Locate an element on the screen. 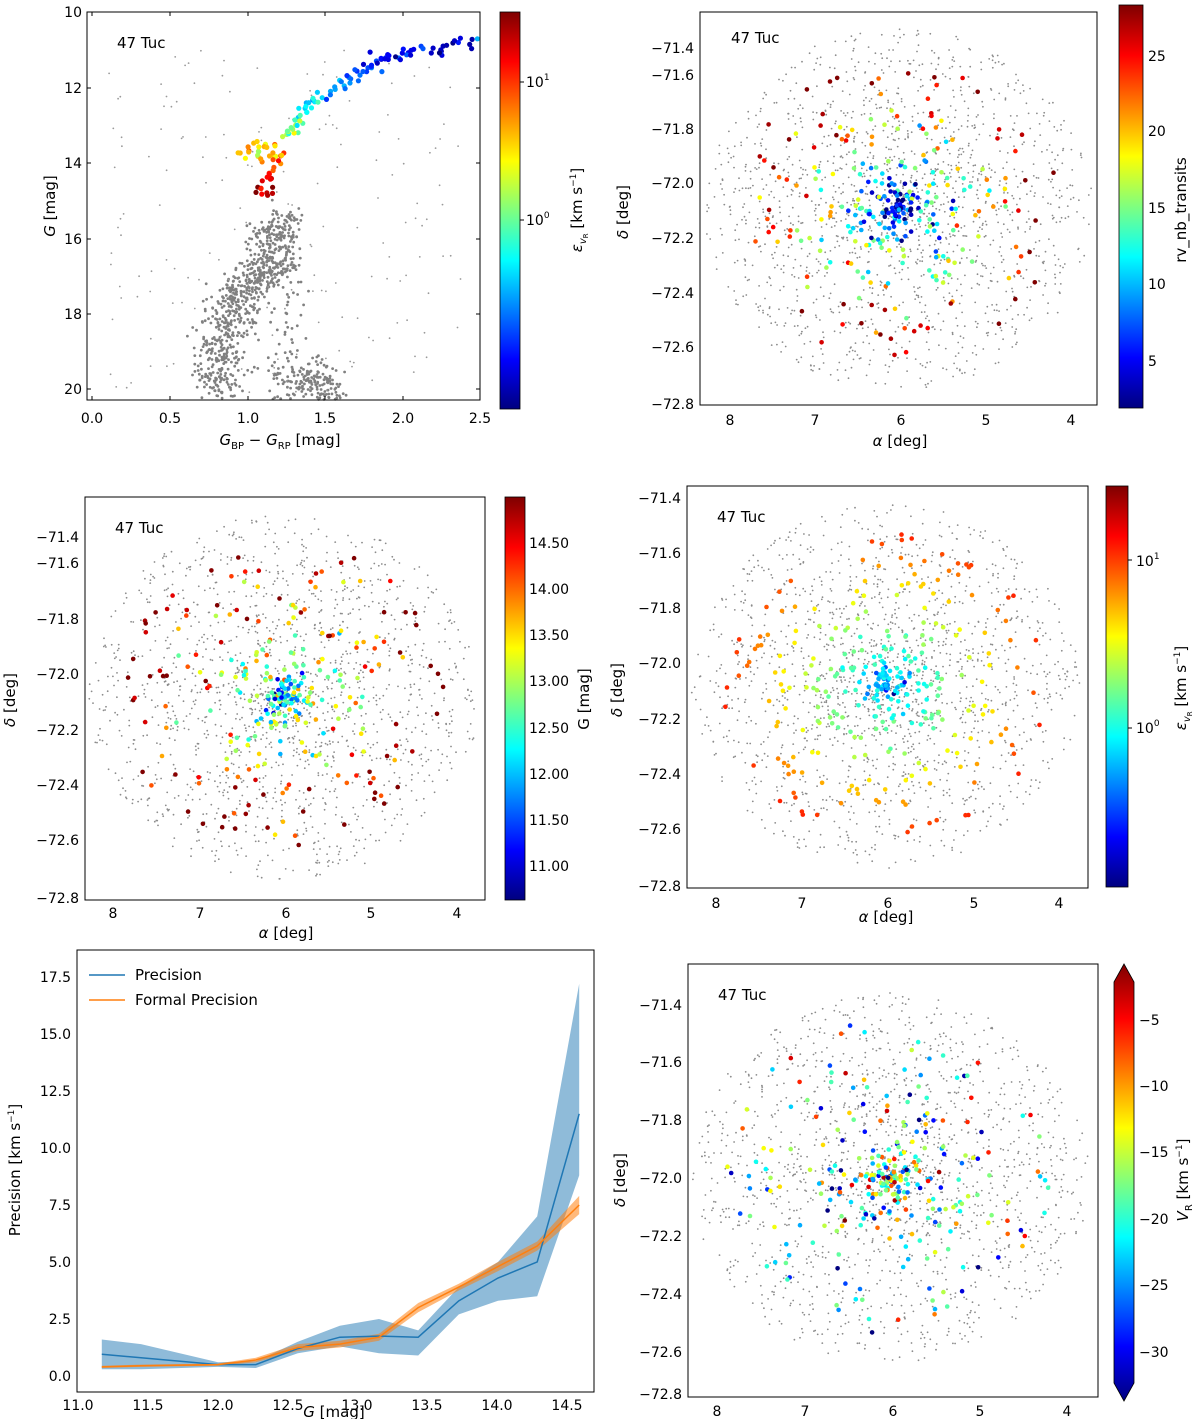 Image resolution: width=1200 pixels, height=1419 pixels. y-tick-label: 10 is located at coordinates (73, 13).